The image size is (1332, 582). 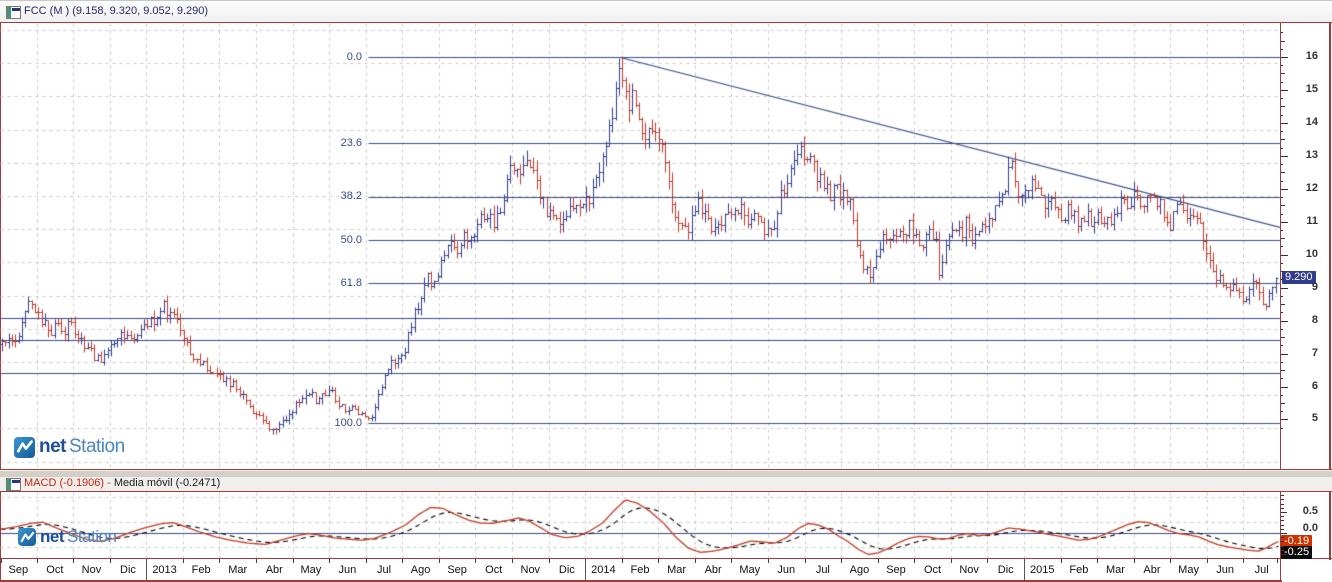 What do you see at coordinates (640, 525) in the screenshot?
I see `macd-canvas` at bounding box center [640, 525].